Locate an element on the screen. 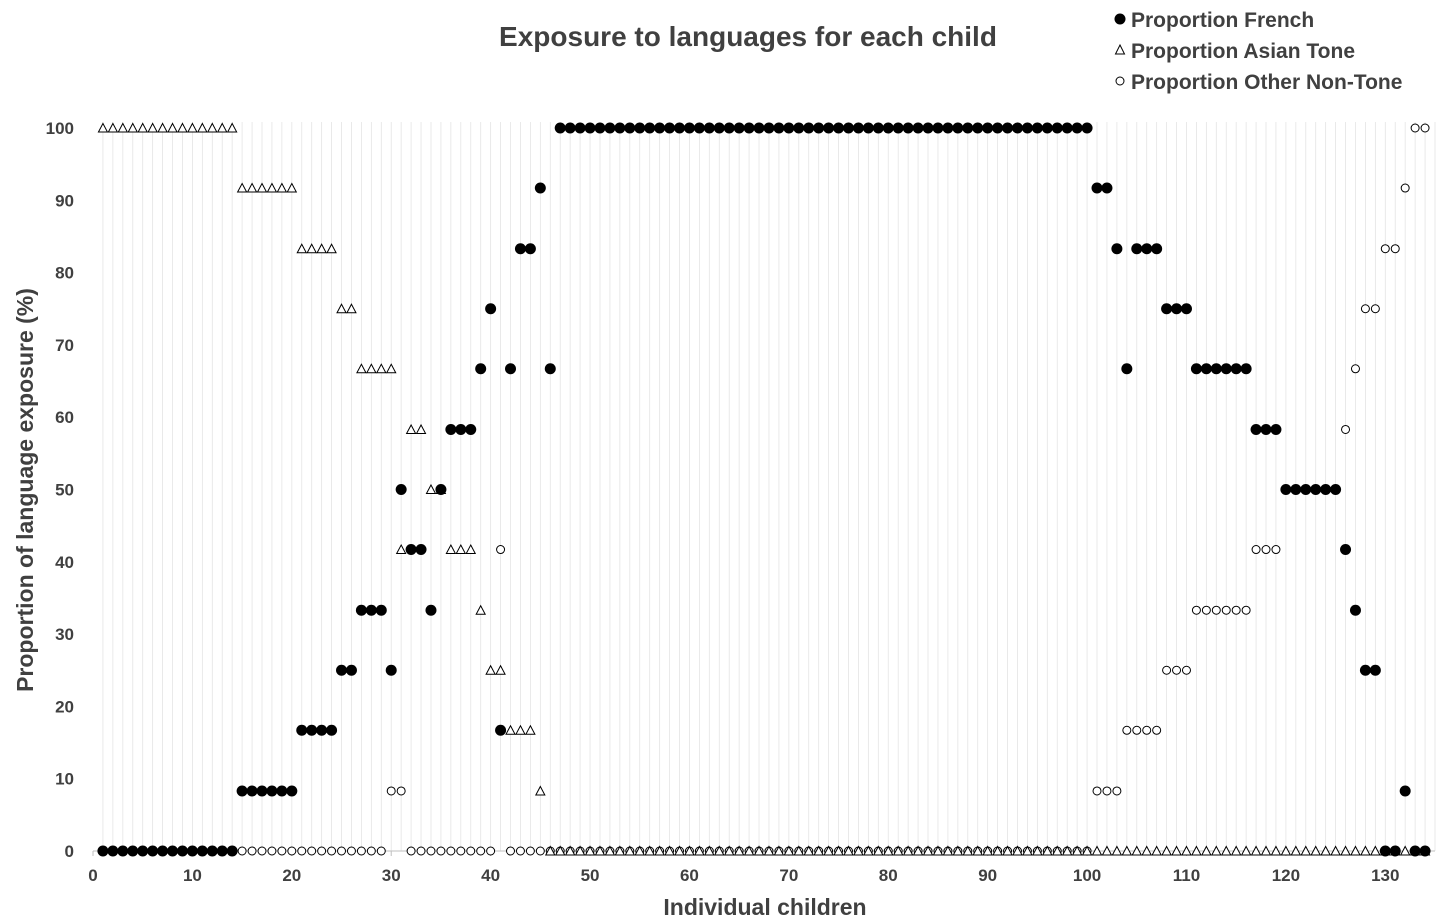  y-tick-label: 40 is located at coordinates (64, 562).